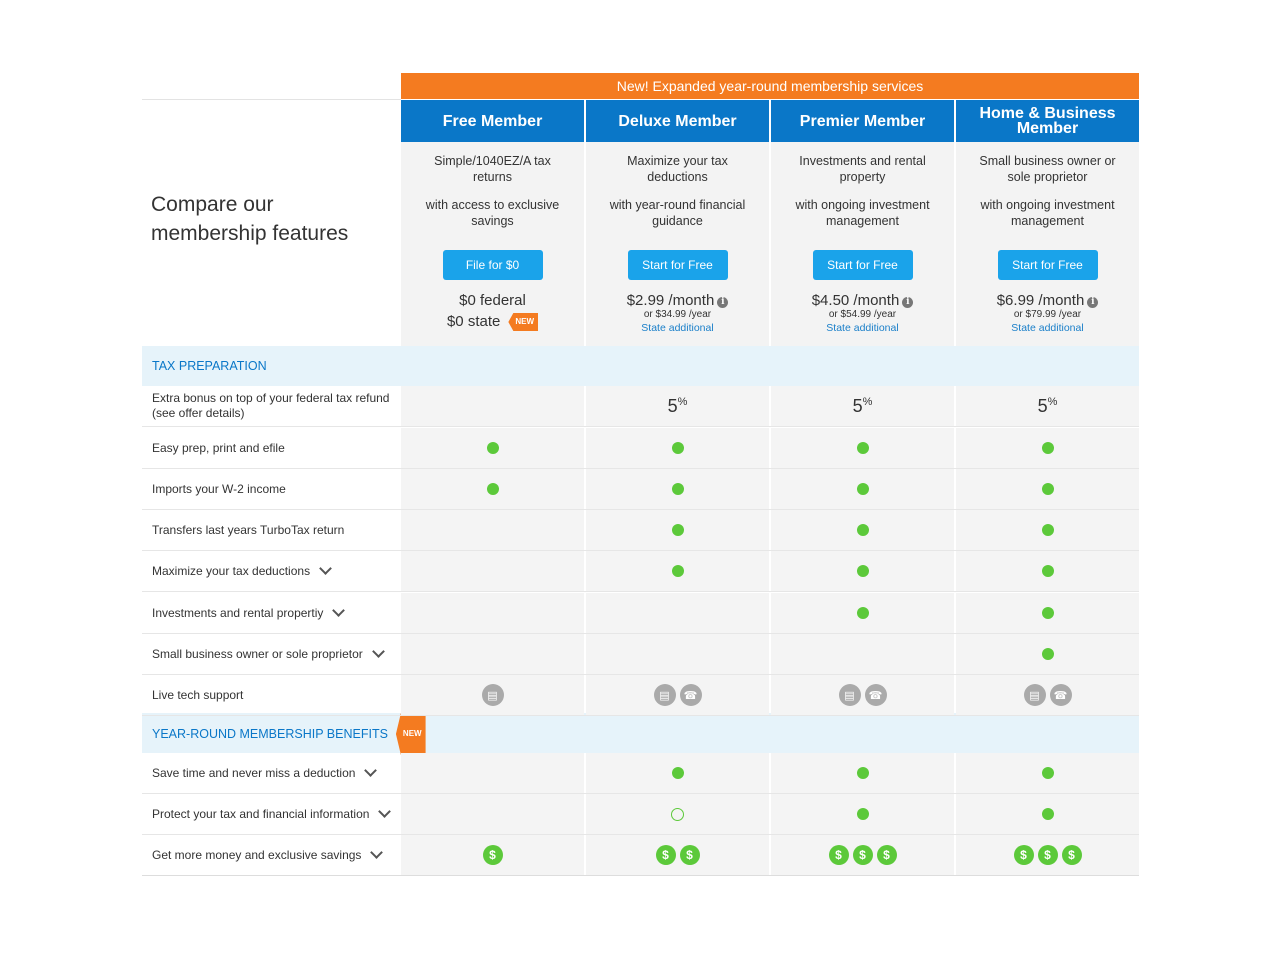  What do you see at coordinates (492, 300) in the screenshot?
I see `price-federal: $0 federal` at bounding box center [492, 300].